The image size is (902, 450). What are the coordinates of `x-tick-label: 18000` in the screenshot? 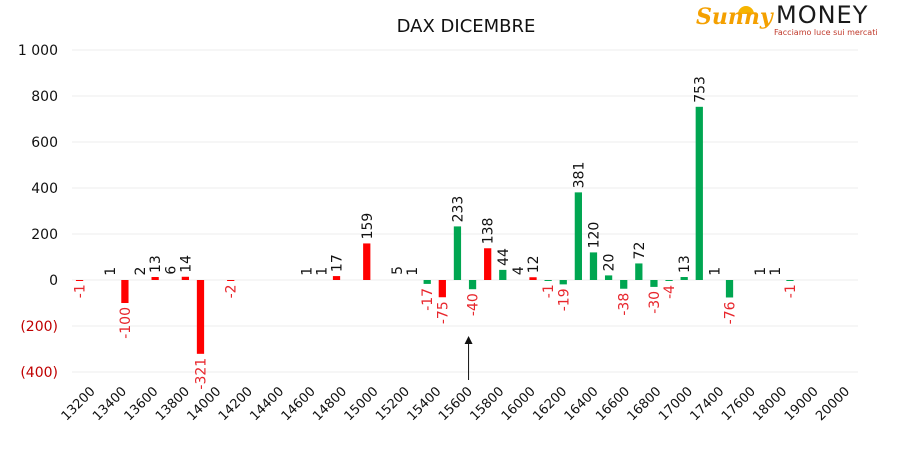 It's located at (770, 404).